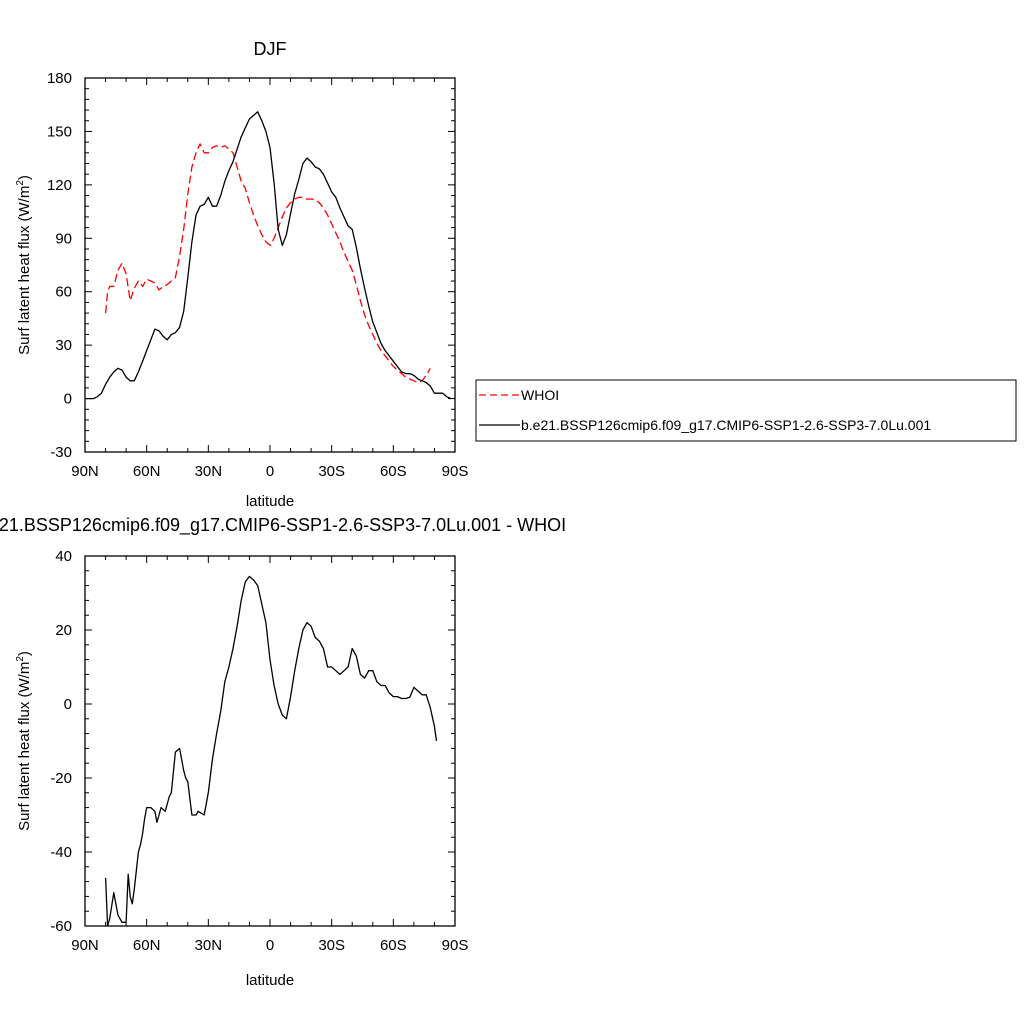 The height and width of the screenshot is (1024, 1024). What do you see at coordinates (59, 131) in the screenshot?
I see `top-y-tick-label: 150` at bounding box center [59, 131].